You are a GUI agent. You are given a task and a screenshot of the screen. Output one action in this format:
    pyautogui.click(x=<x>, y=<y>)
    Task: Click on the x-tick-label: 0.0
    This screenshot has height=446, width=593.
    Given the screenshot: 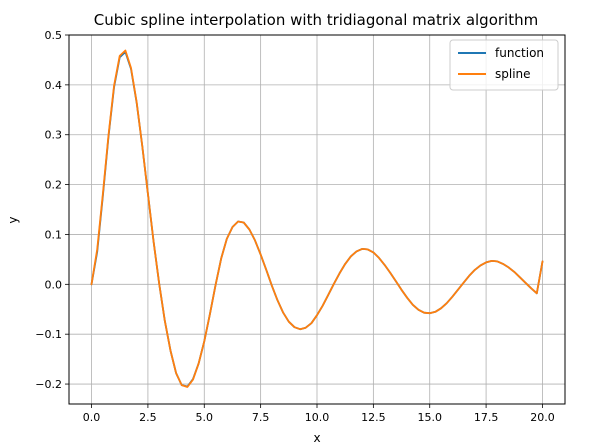 What is the action you would take?
    pyautogui.click(x=92, y=417)
    